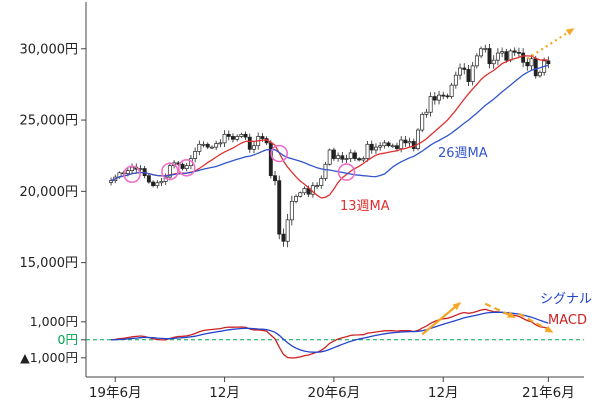 The width and height of the screenshot is (600, 412). What do you see at coordinates (49, 49) in the screenshot?
I see `price-tick-label: 30,000円` at bounding box center [49, 49].